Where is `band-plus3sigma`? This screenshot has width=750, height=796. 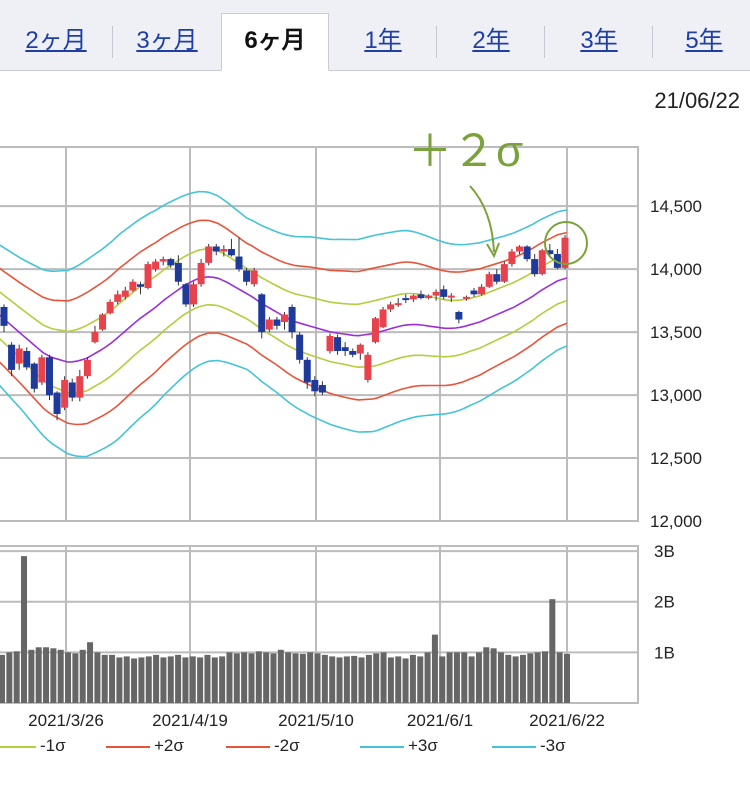 band-plus3sigma is located at coordinates (284, 231).